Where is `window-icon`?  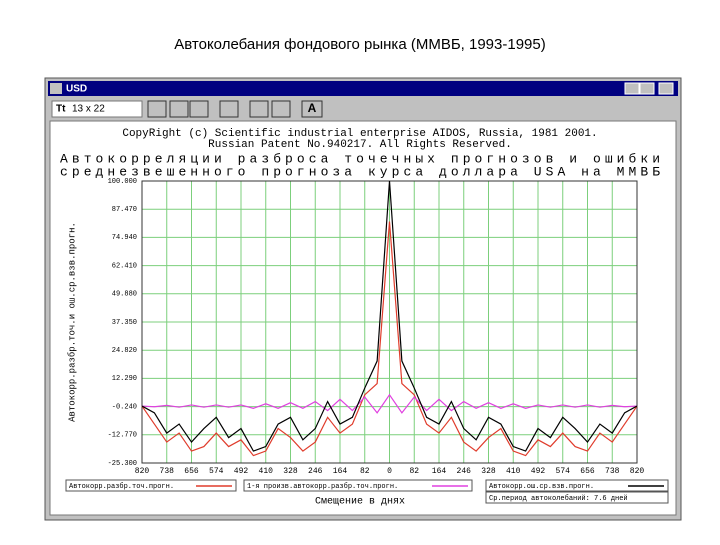
window-icon is located at coordinates (56, 88).